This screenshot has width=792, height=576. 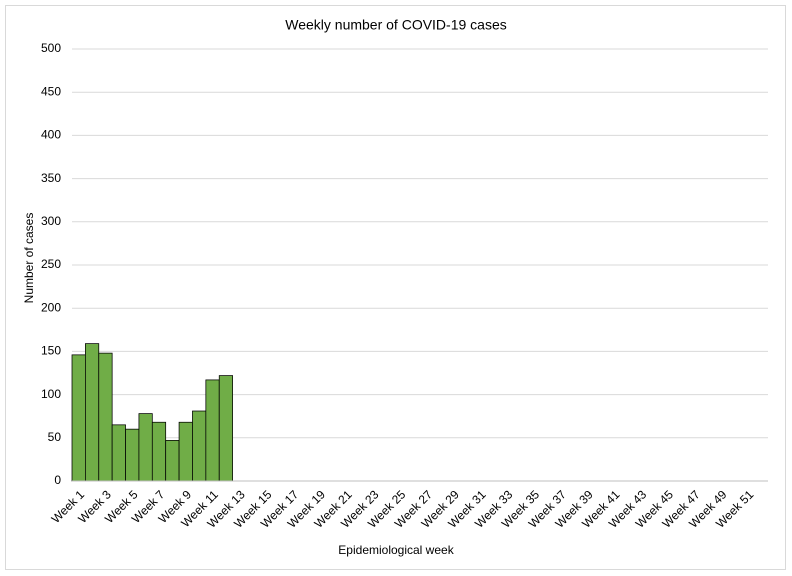 I want to click on chart-title: Weekly number of COVID-19 cases, so click(x=396, y=25).